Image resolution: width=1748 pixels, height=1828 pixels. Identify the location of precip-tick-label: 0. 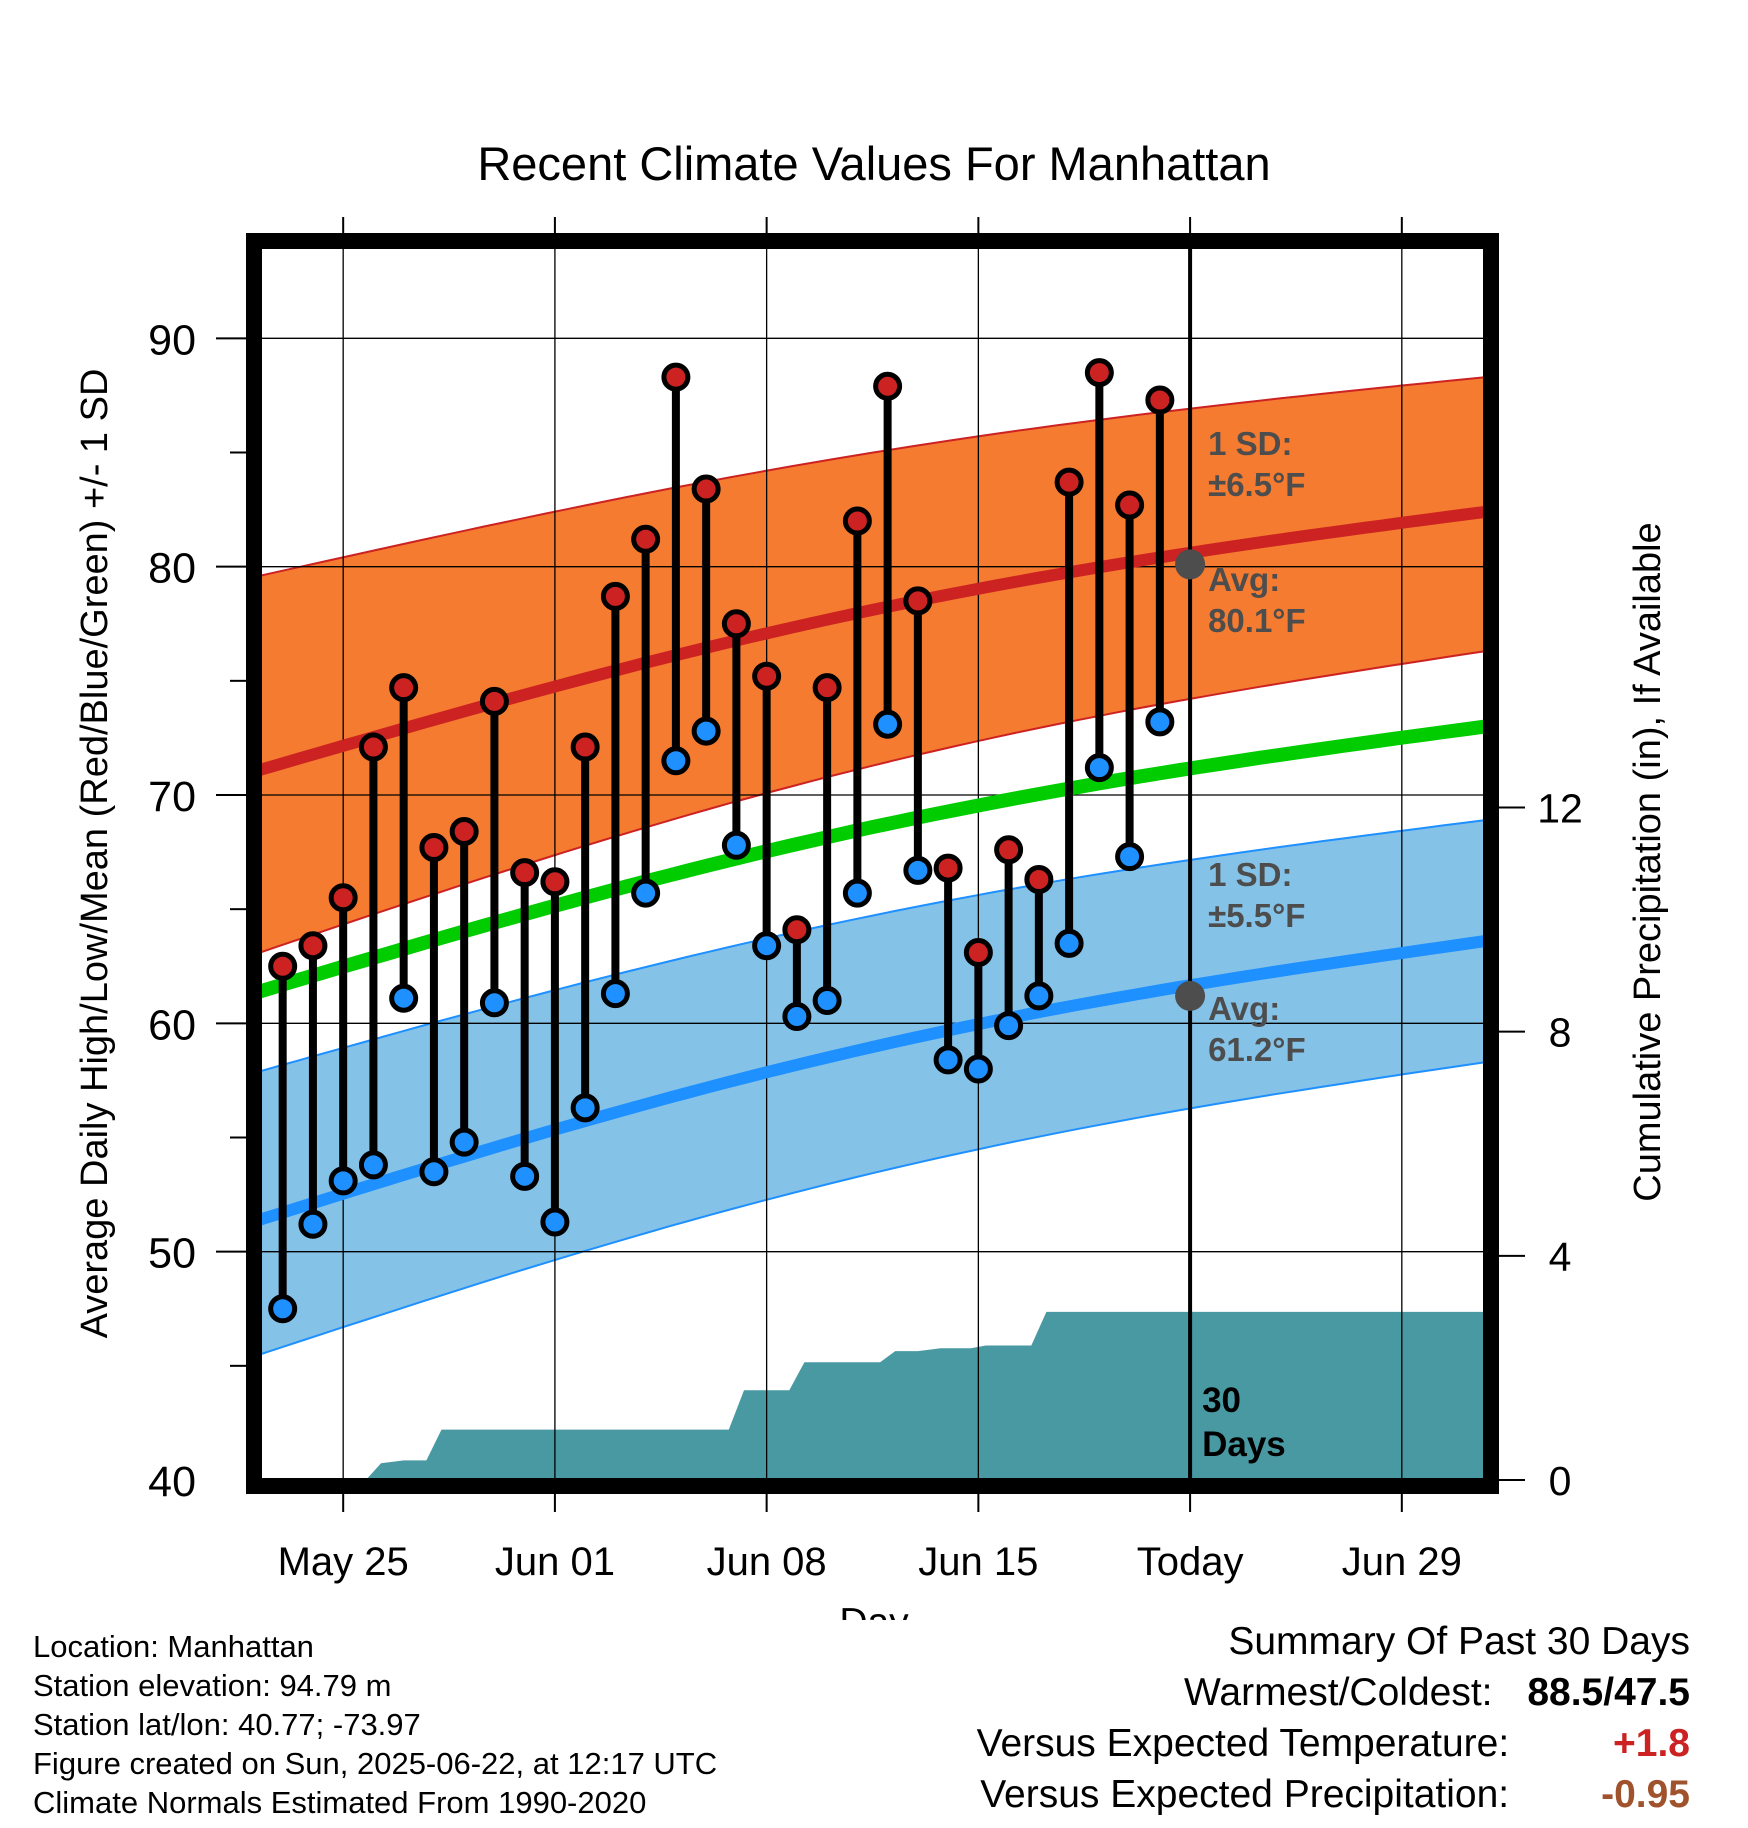
(1560, 1481).